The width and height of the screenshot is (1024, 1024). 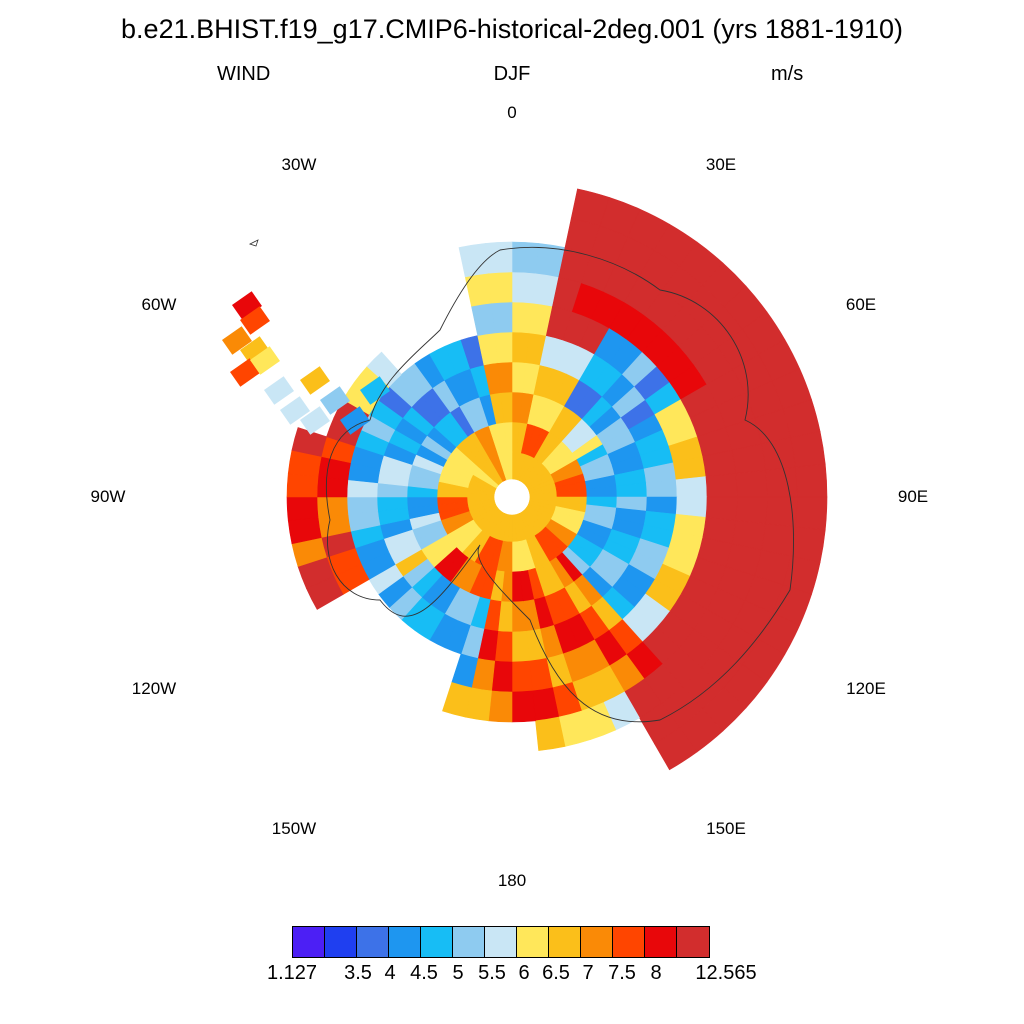 I want to click on lon-label-30w: 30W, so click(x=299, y=164).